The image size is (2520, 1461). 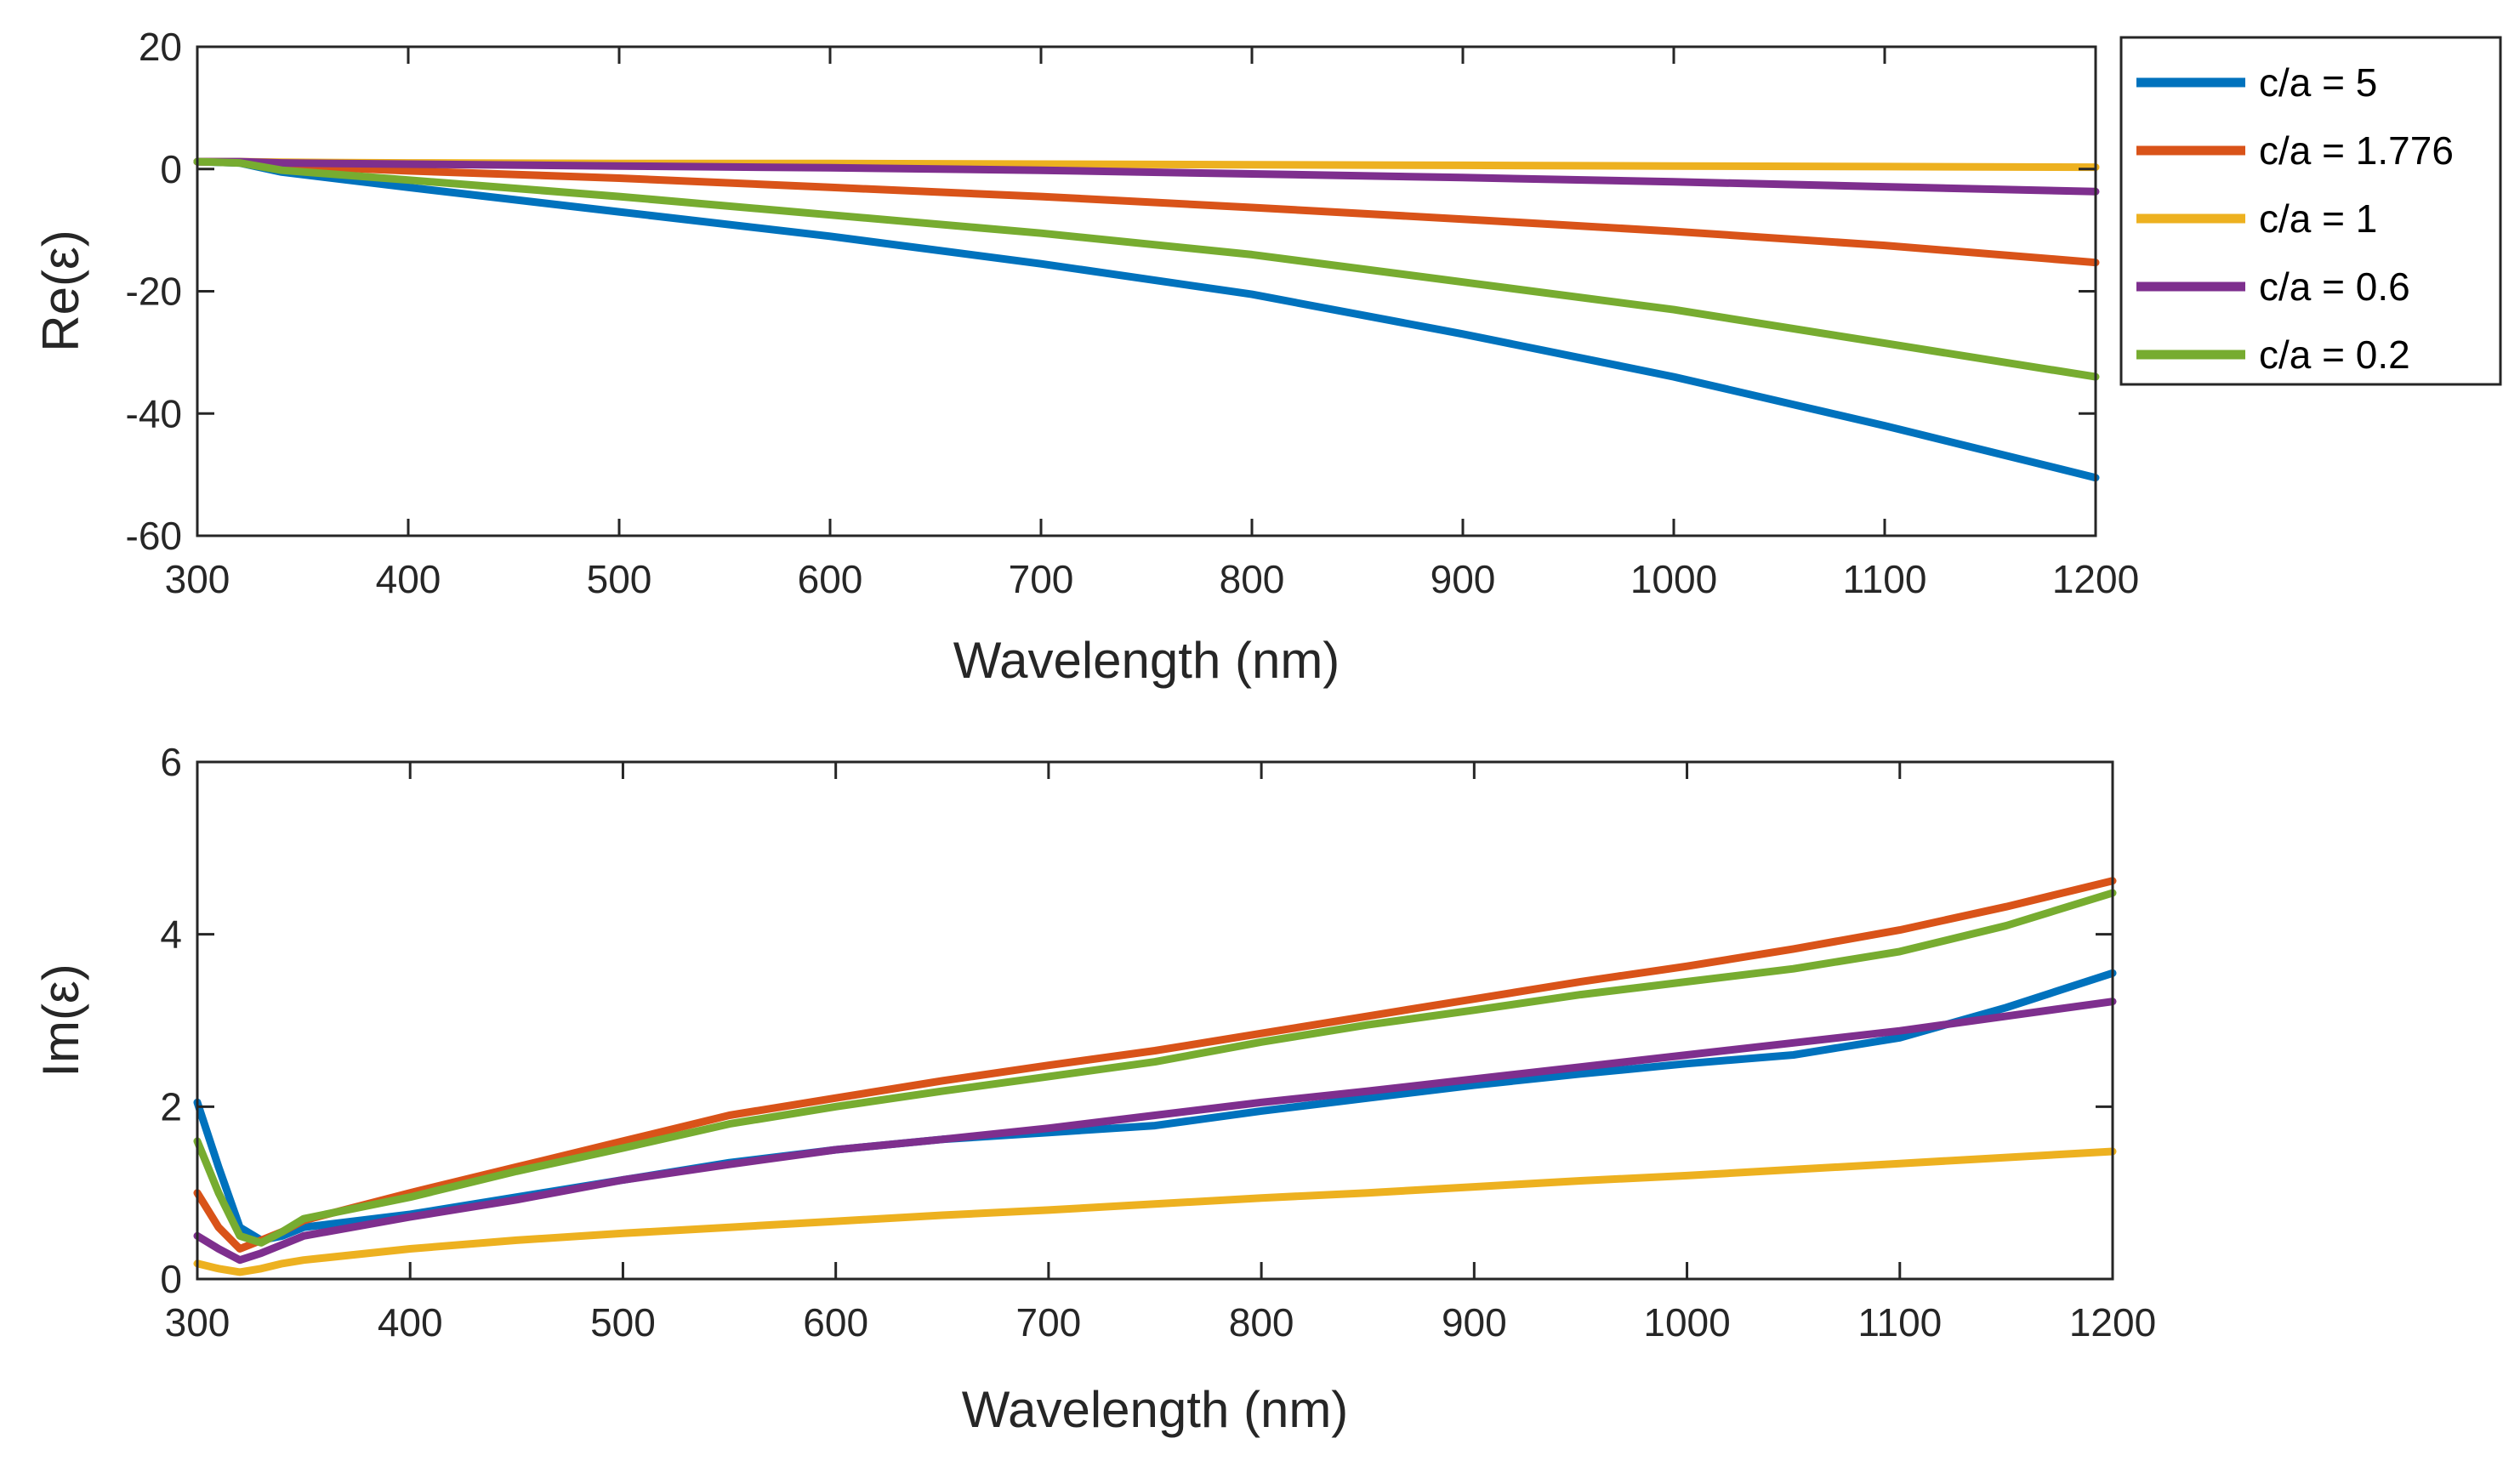 I want to click on im-x-tick-label: 1200, so click(x=2112, y=1322).